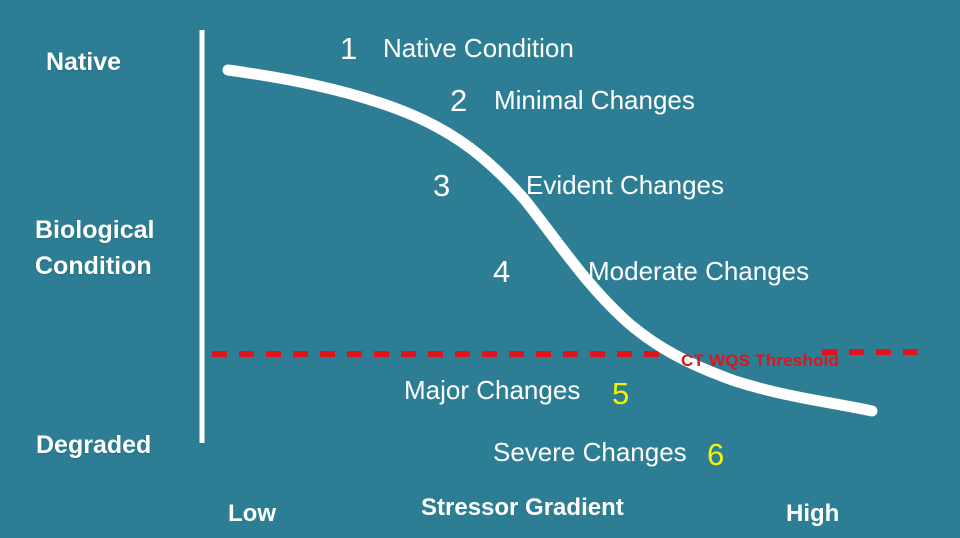 The width and height of the screenshot is (960, 538). What do you see at coordinates (502, 271) in the screenshot?
I see `tier-4-number: 4` at bounding box center [502, 271].